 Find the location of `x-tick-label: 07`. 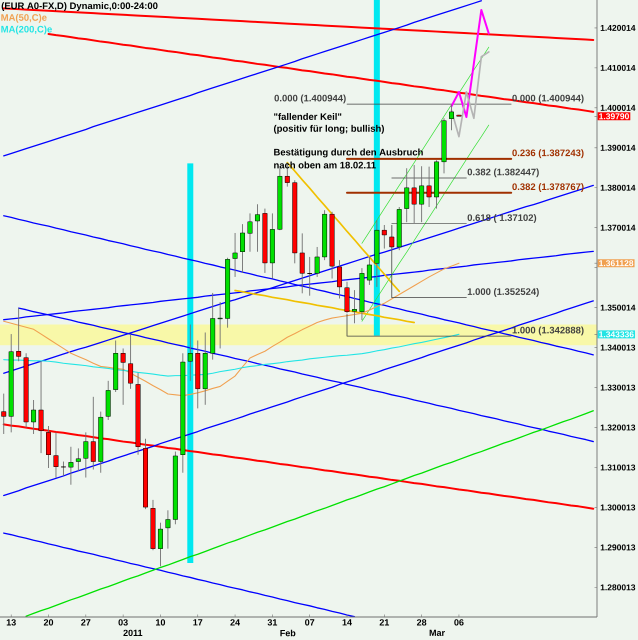

x-tick-label: 07 is located at coordinates (309, 622).